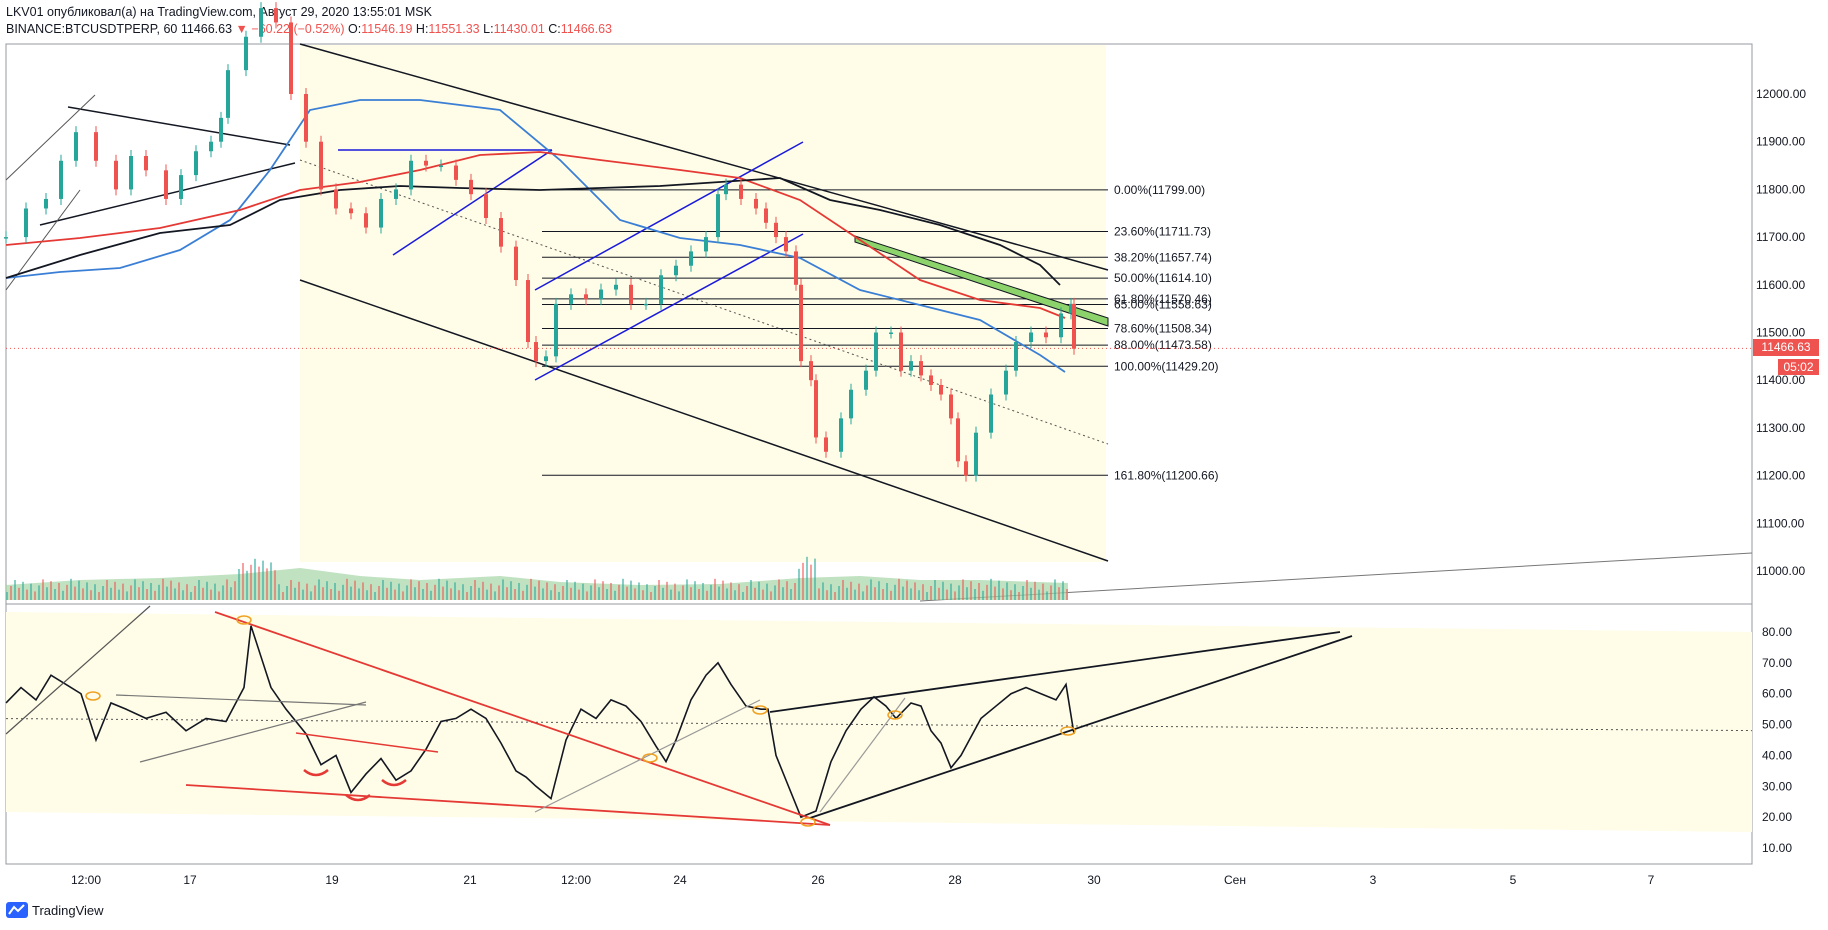 This screenshot has width=1828, height=930. Describe the element at coordinates (241, 700) in the screenshot. I see `rsi-trendline` at that location.